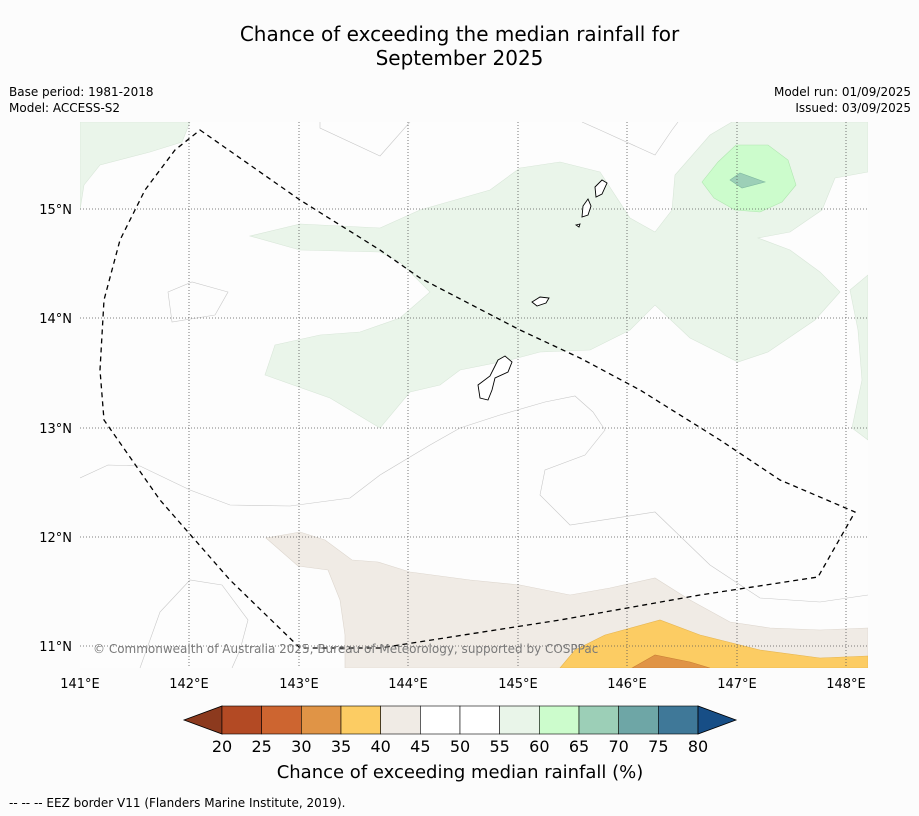  Describe the element at coordinates (618, 746) in the screenshot. I see `colorbar-tick-label: 70` at that location.